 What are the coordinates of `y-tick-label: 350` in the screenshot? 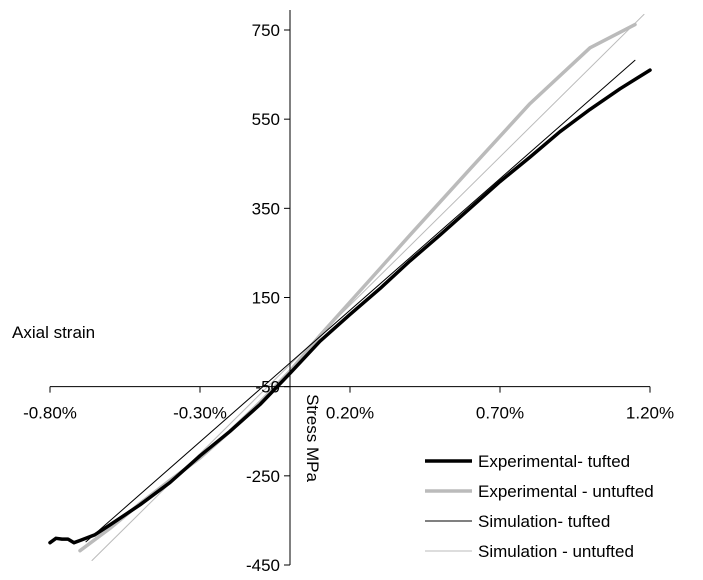 It's located at (266, 208).